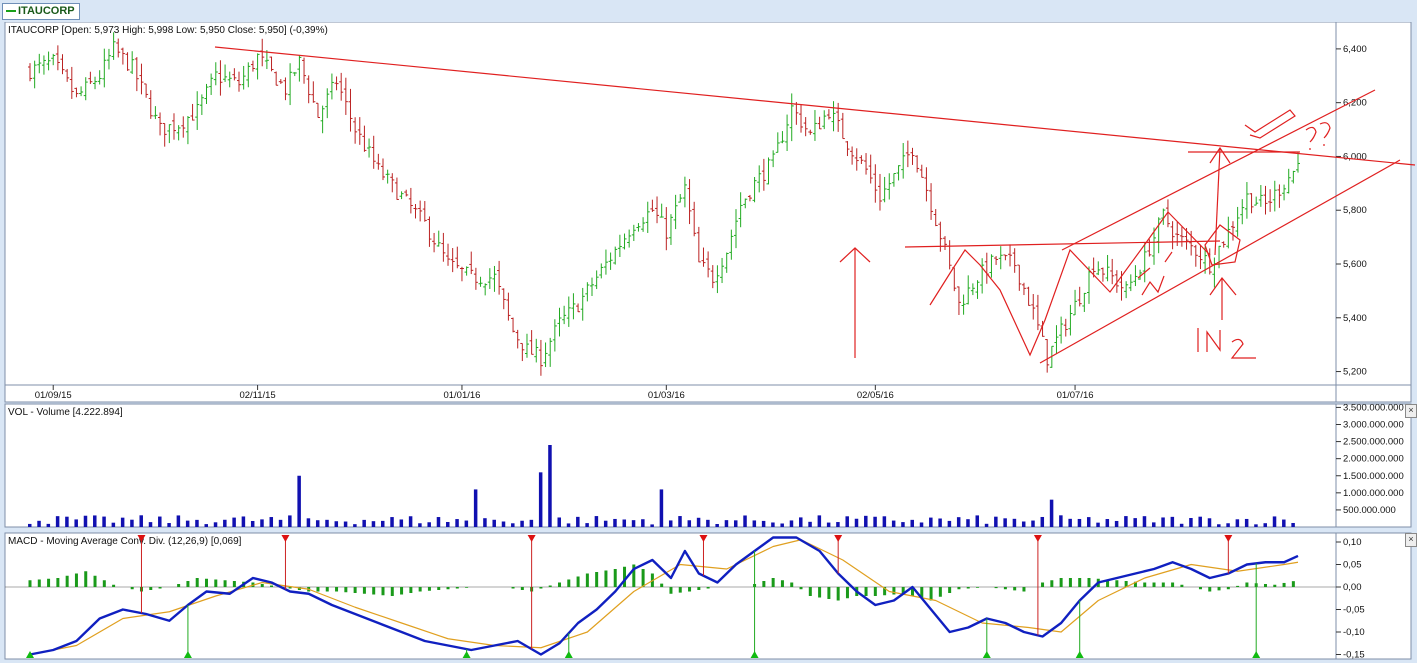  What do you see at coordinates (1352, 565) in the screenshot?
I see `y-tick-label: 0,05` at bounding box center [1352, 565].